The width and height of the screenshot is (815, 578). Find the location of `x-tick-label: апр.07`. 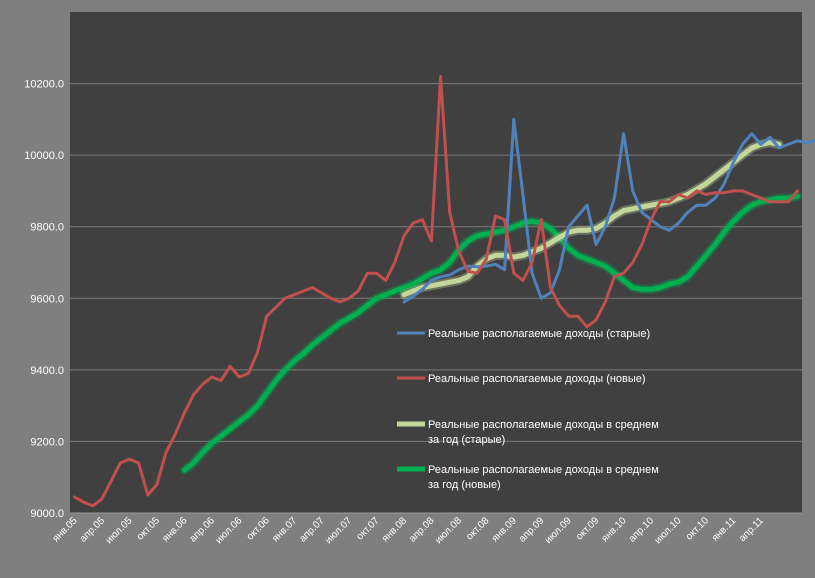

x-tick-label: апр.07 is located at coordinates (312, 530).